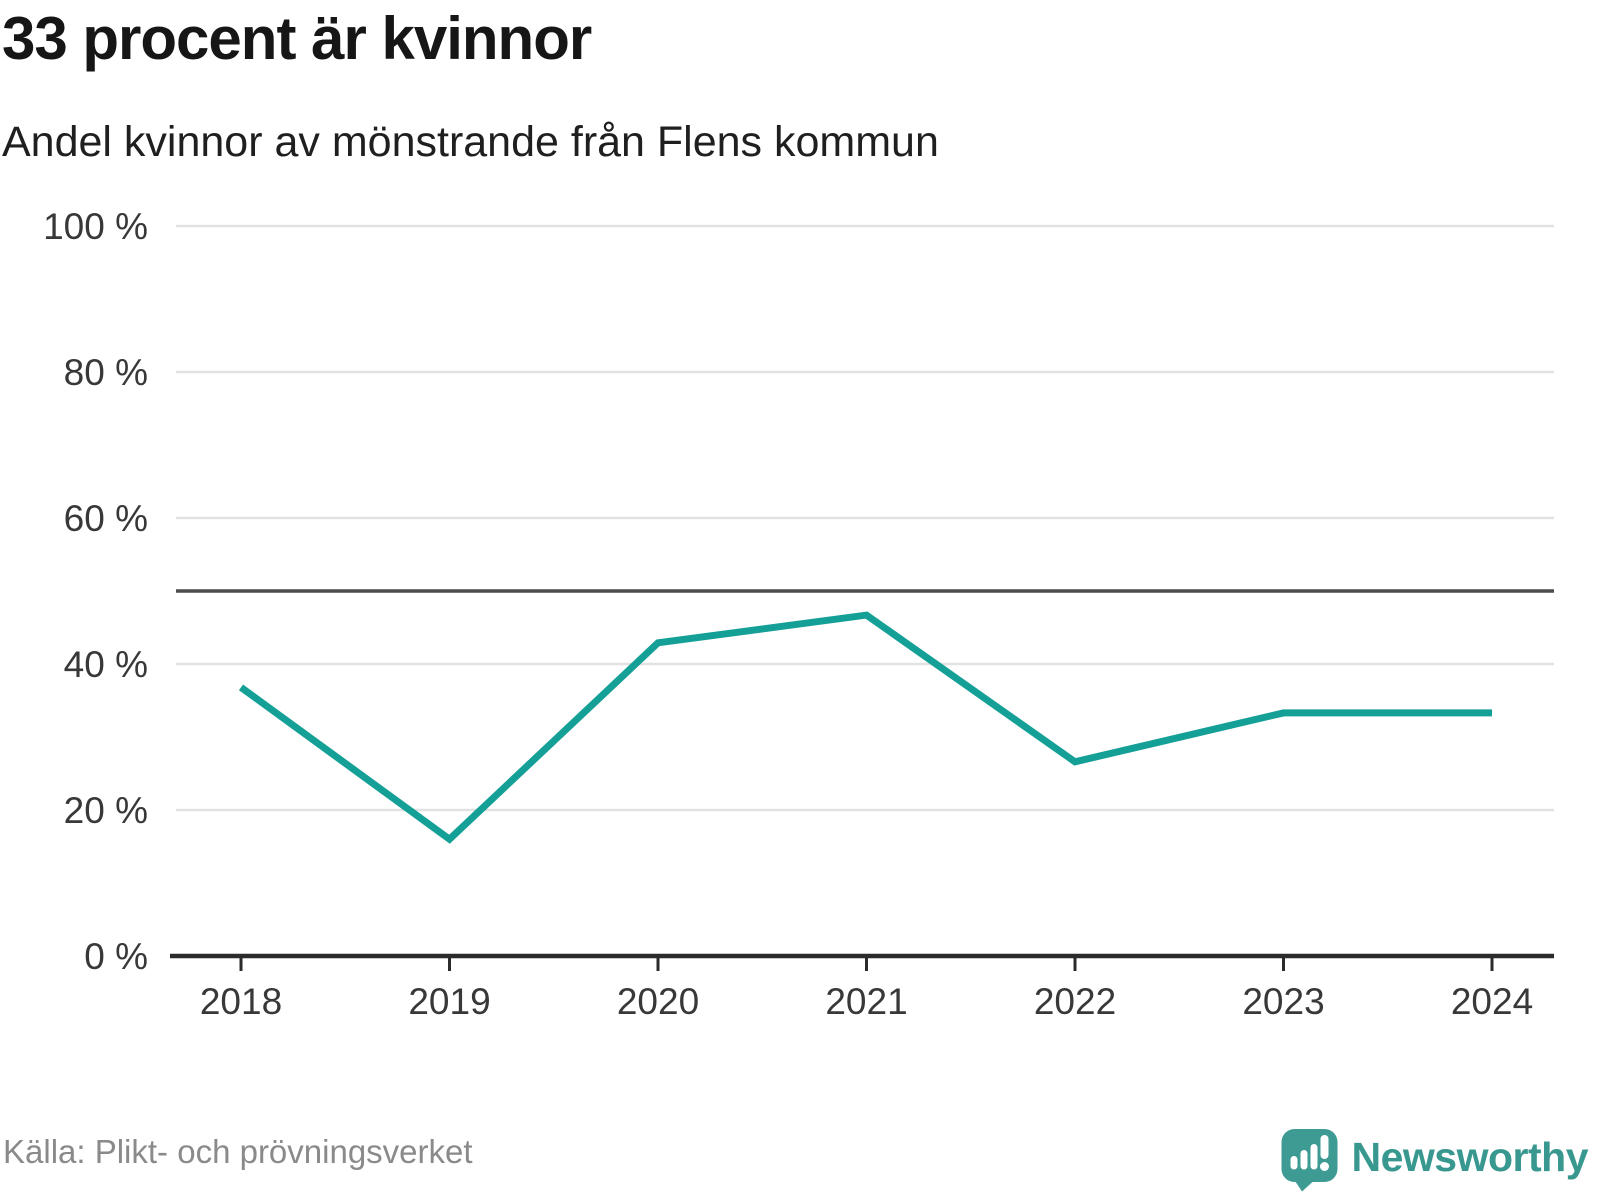 This screenshot has width=1600, height=1200. What do you see at coordinates (1313, 1157) in the screenshot?
I see `logo-bar-large` at bounding box center [1313, 1157].